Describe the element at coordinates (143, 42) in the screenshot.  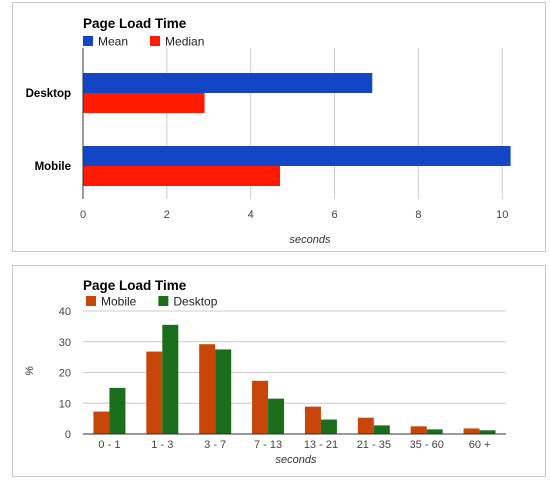
I see `legend: Mean Median` at that location.